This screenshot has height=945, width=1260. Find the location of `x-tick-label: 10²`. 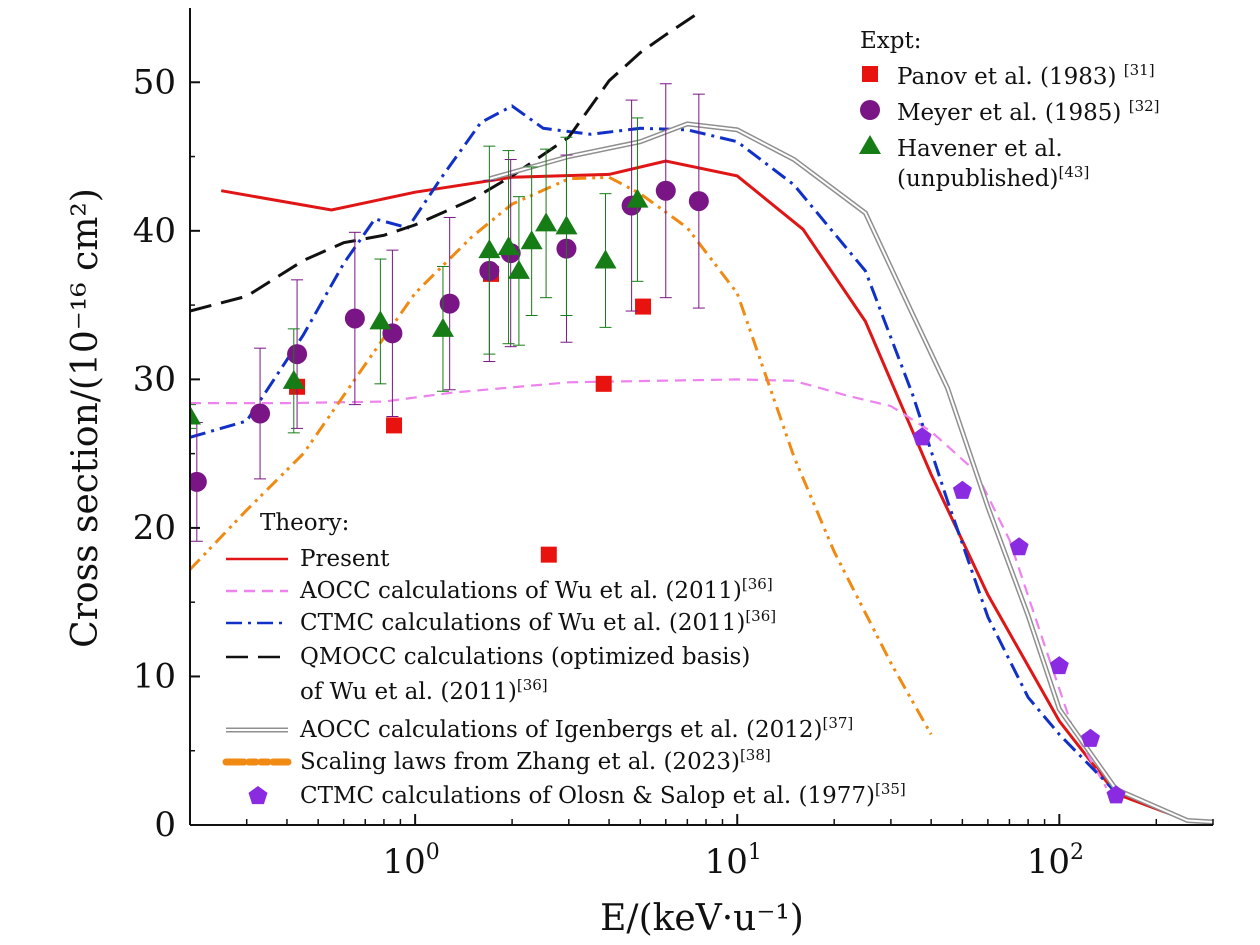

x-tick-label: 10² is located at coordinates (1055, 861).